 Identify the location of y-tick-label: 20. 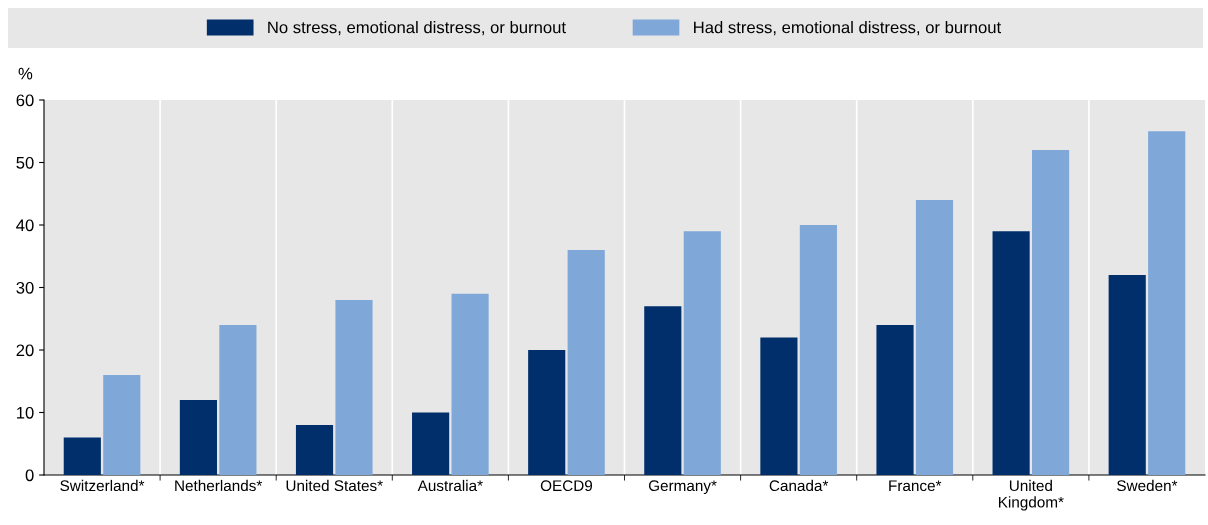
(25, 350).